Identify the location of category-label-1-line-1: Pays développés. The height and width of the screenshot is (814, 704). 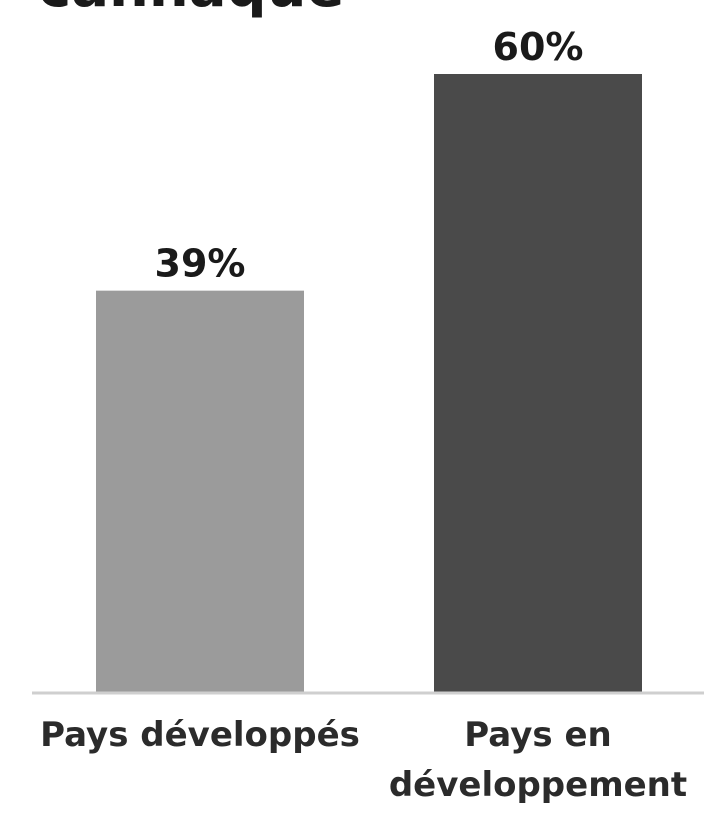
(200, 735).